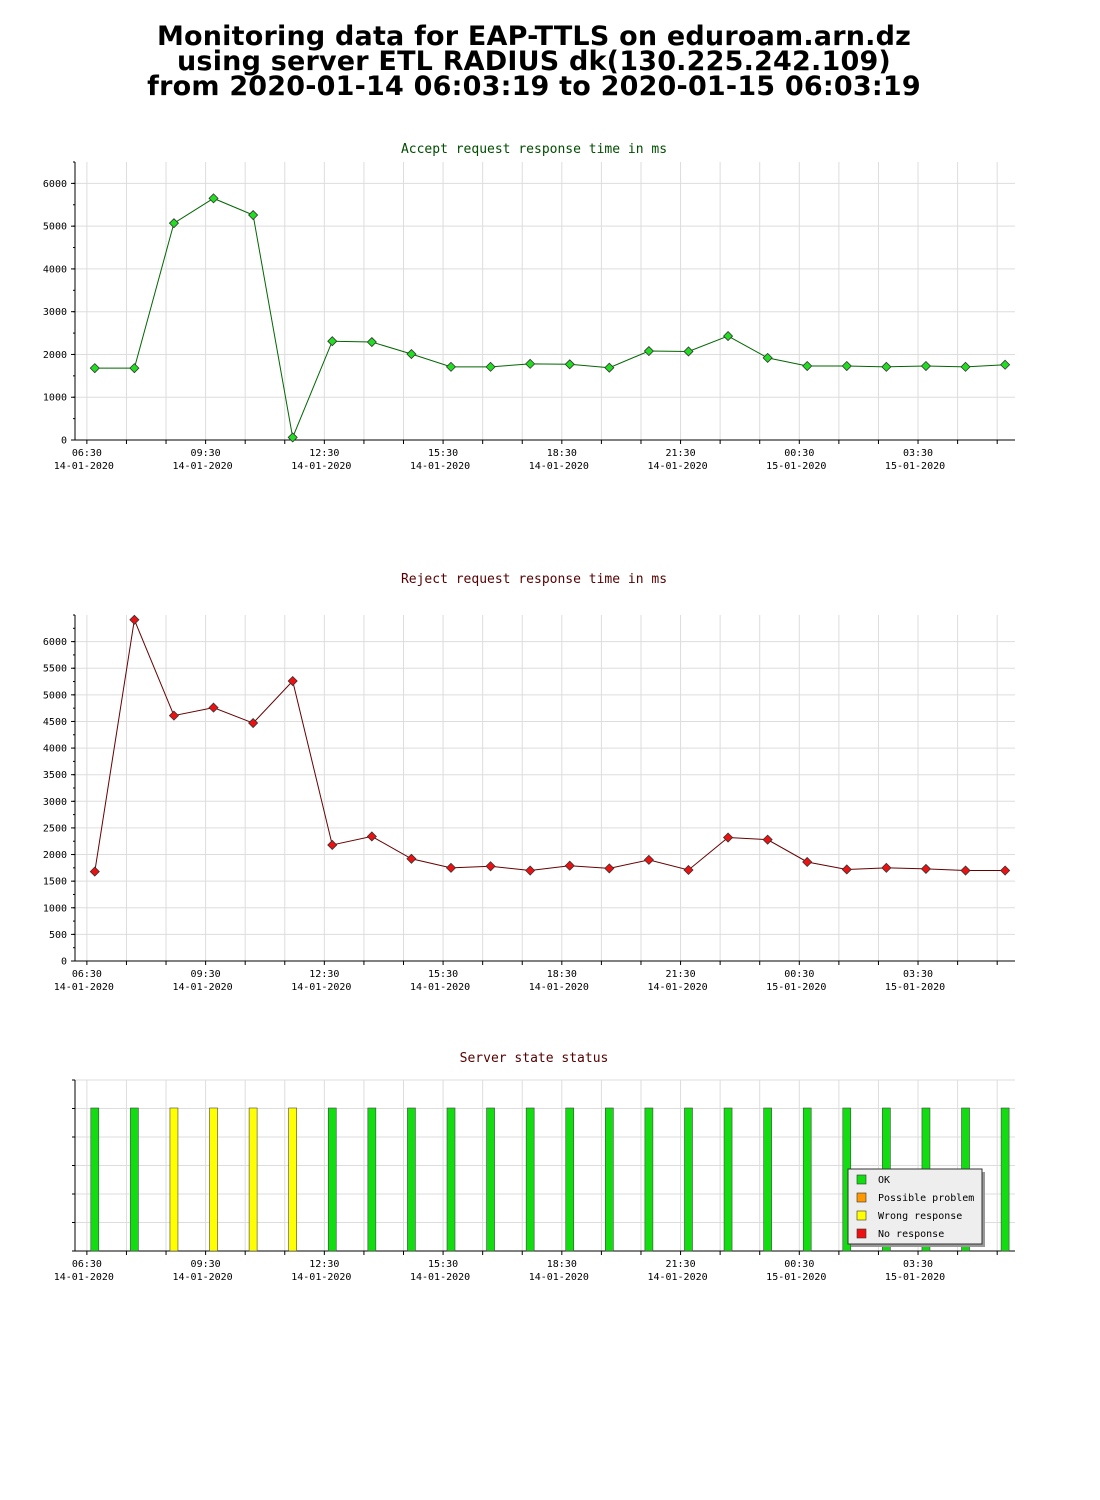 Image resolution: width=1100 pixels, height=1500 pixels. I want to click on y-tick-label: 500, so click(58, 935).